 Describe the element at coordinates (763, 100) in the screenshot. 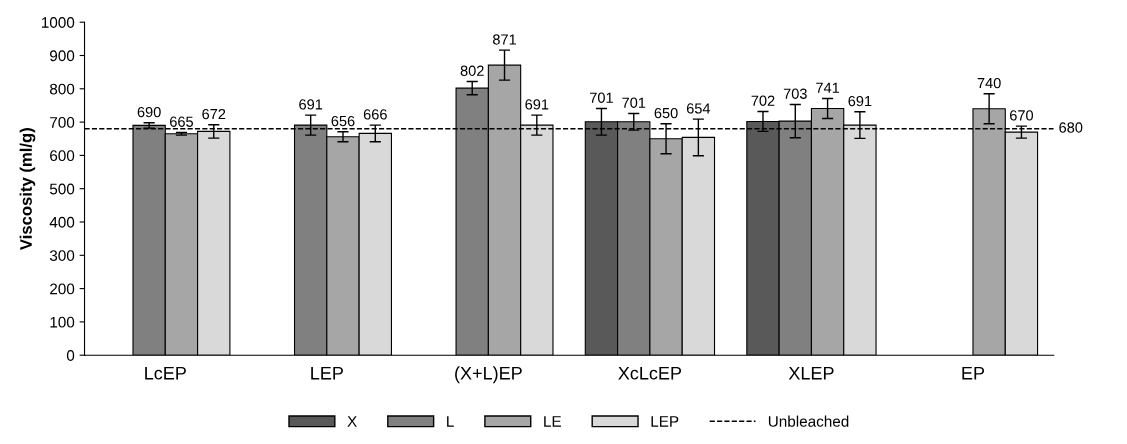

I see `data-label: 702` at that location.